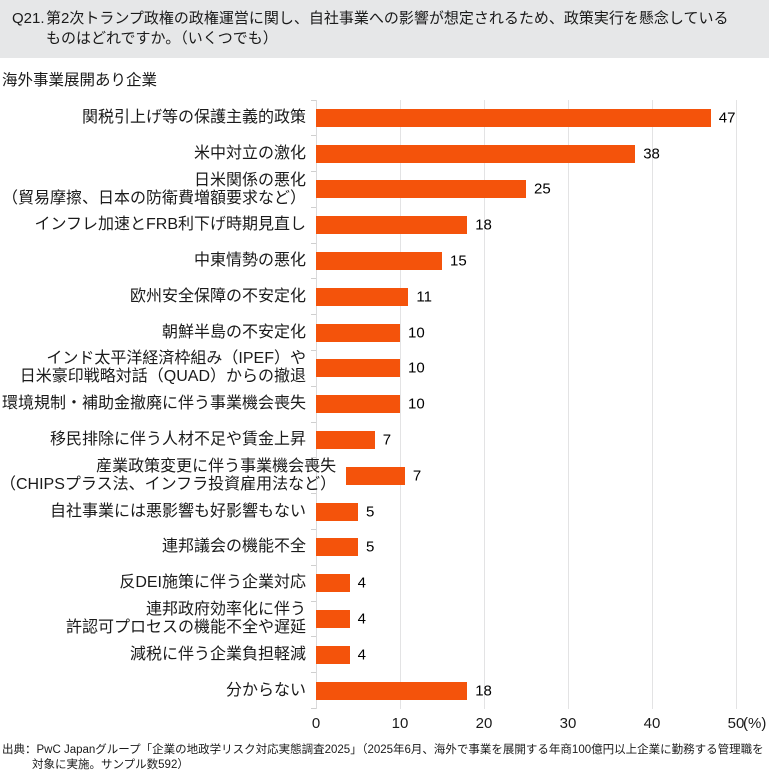 The image size is (769, 776). Describe the element at coordinates (185, 628) in the screenshot. I see `category-label-line: 許認可プロセスの機能不全や遅延` at that location.